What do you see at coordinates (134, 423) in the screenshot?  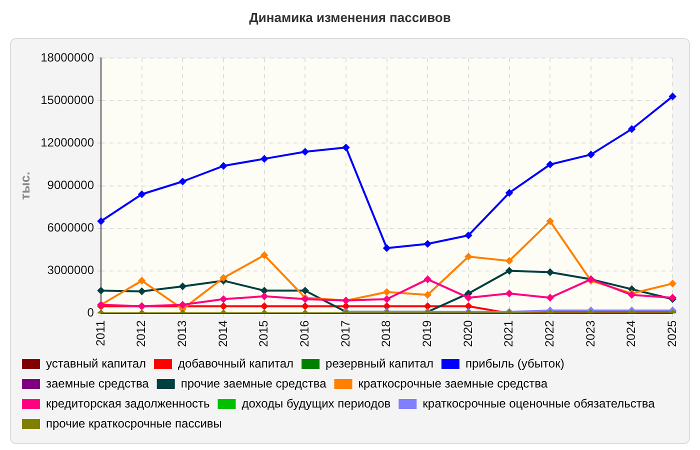 I see `legend-label: прочие краткосрочные пассивы` at bounding box center [134, 423].